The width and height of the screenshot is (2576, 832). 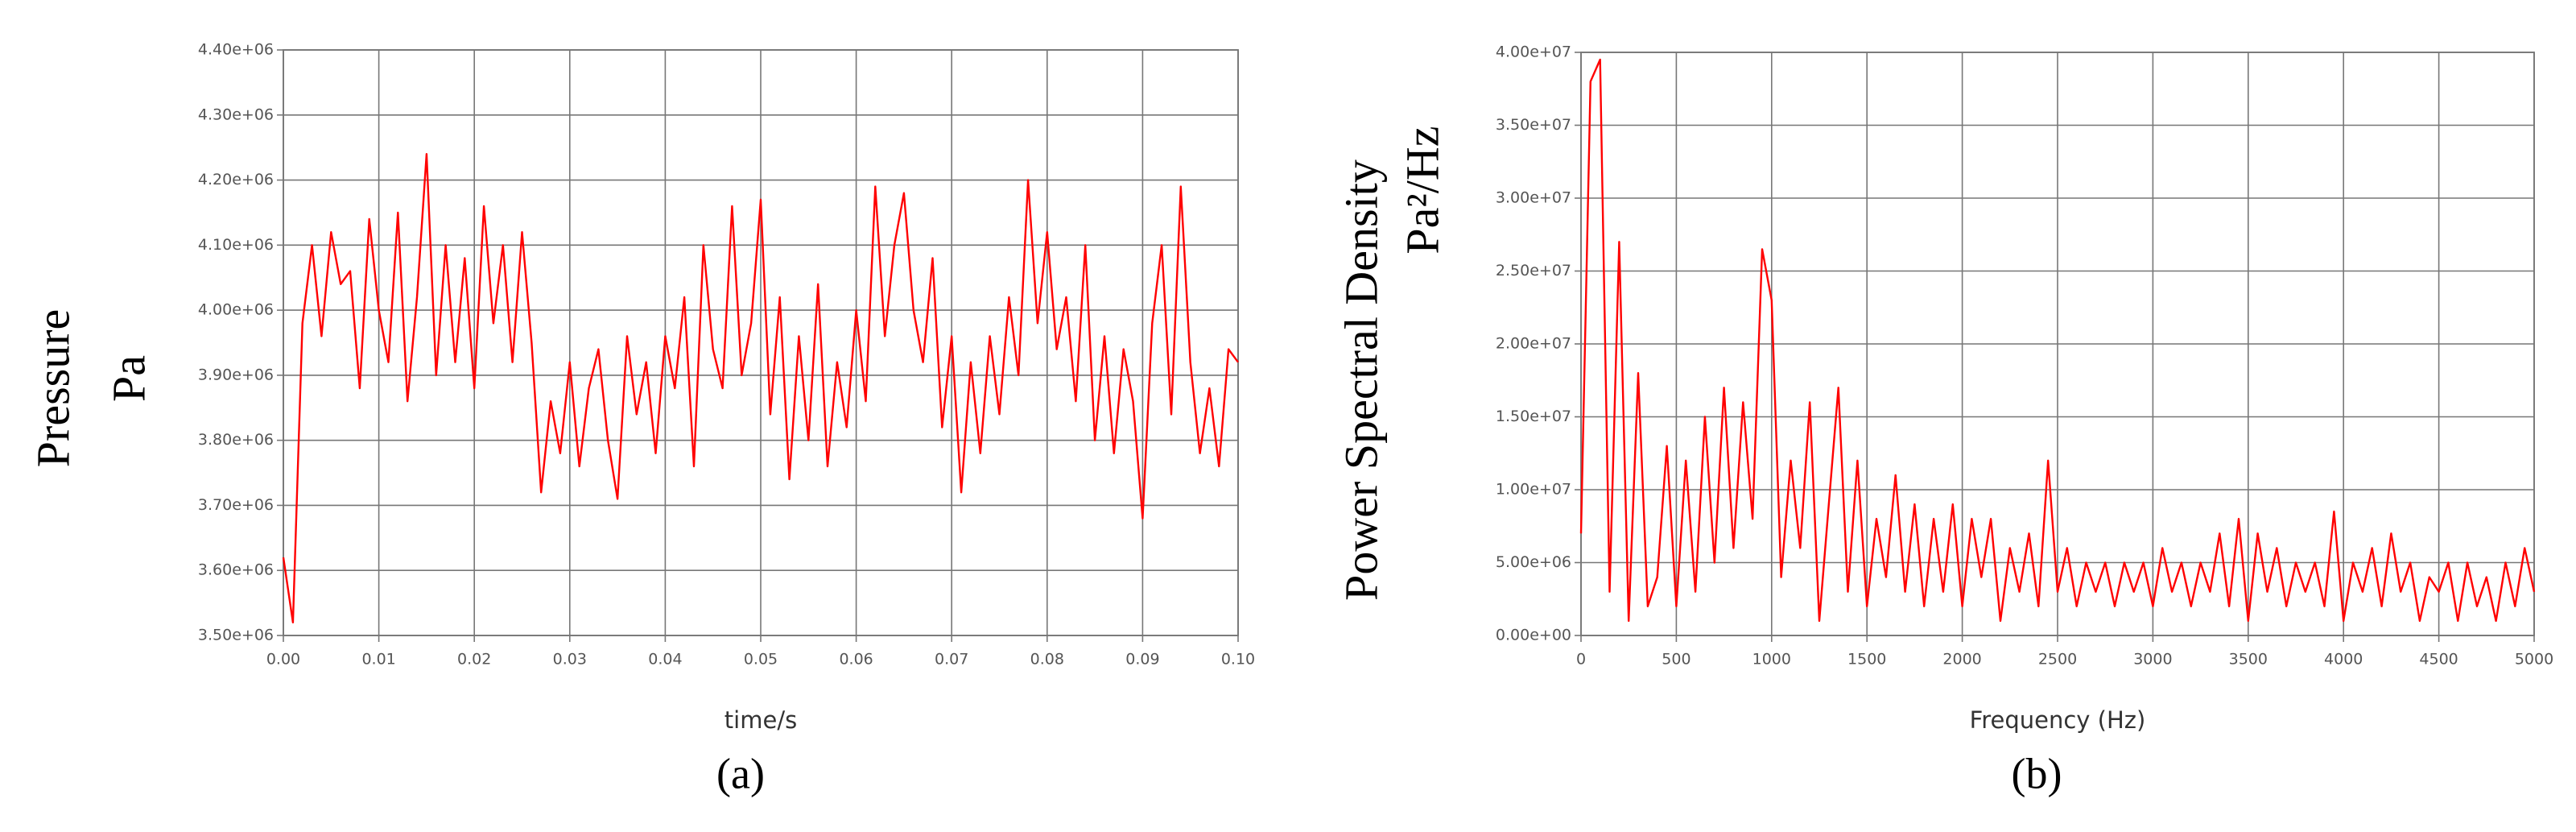 What do you see at coordinates (1533, 562) in the screenshot?
I see `y-tick-label: 5.00e+06` at bounding box center [1533, 562].